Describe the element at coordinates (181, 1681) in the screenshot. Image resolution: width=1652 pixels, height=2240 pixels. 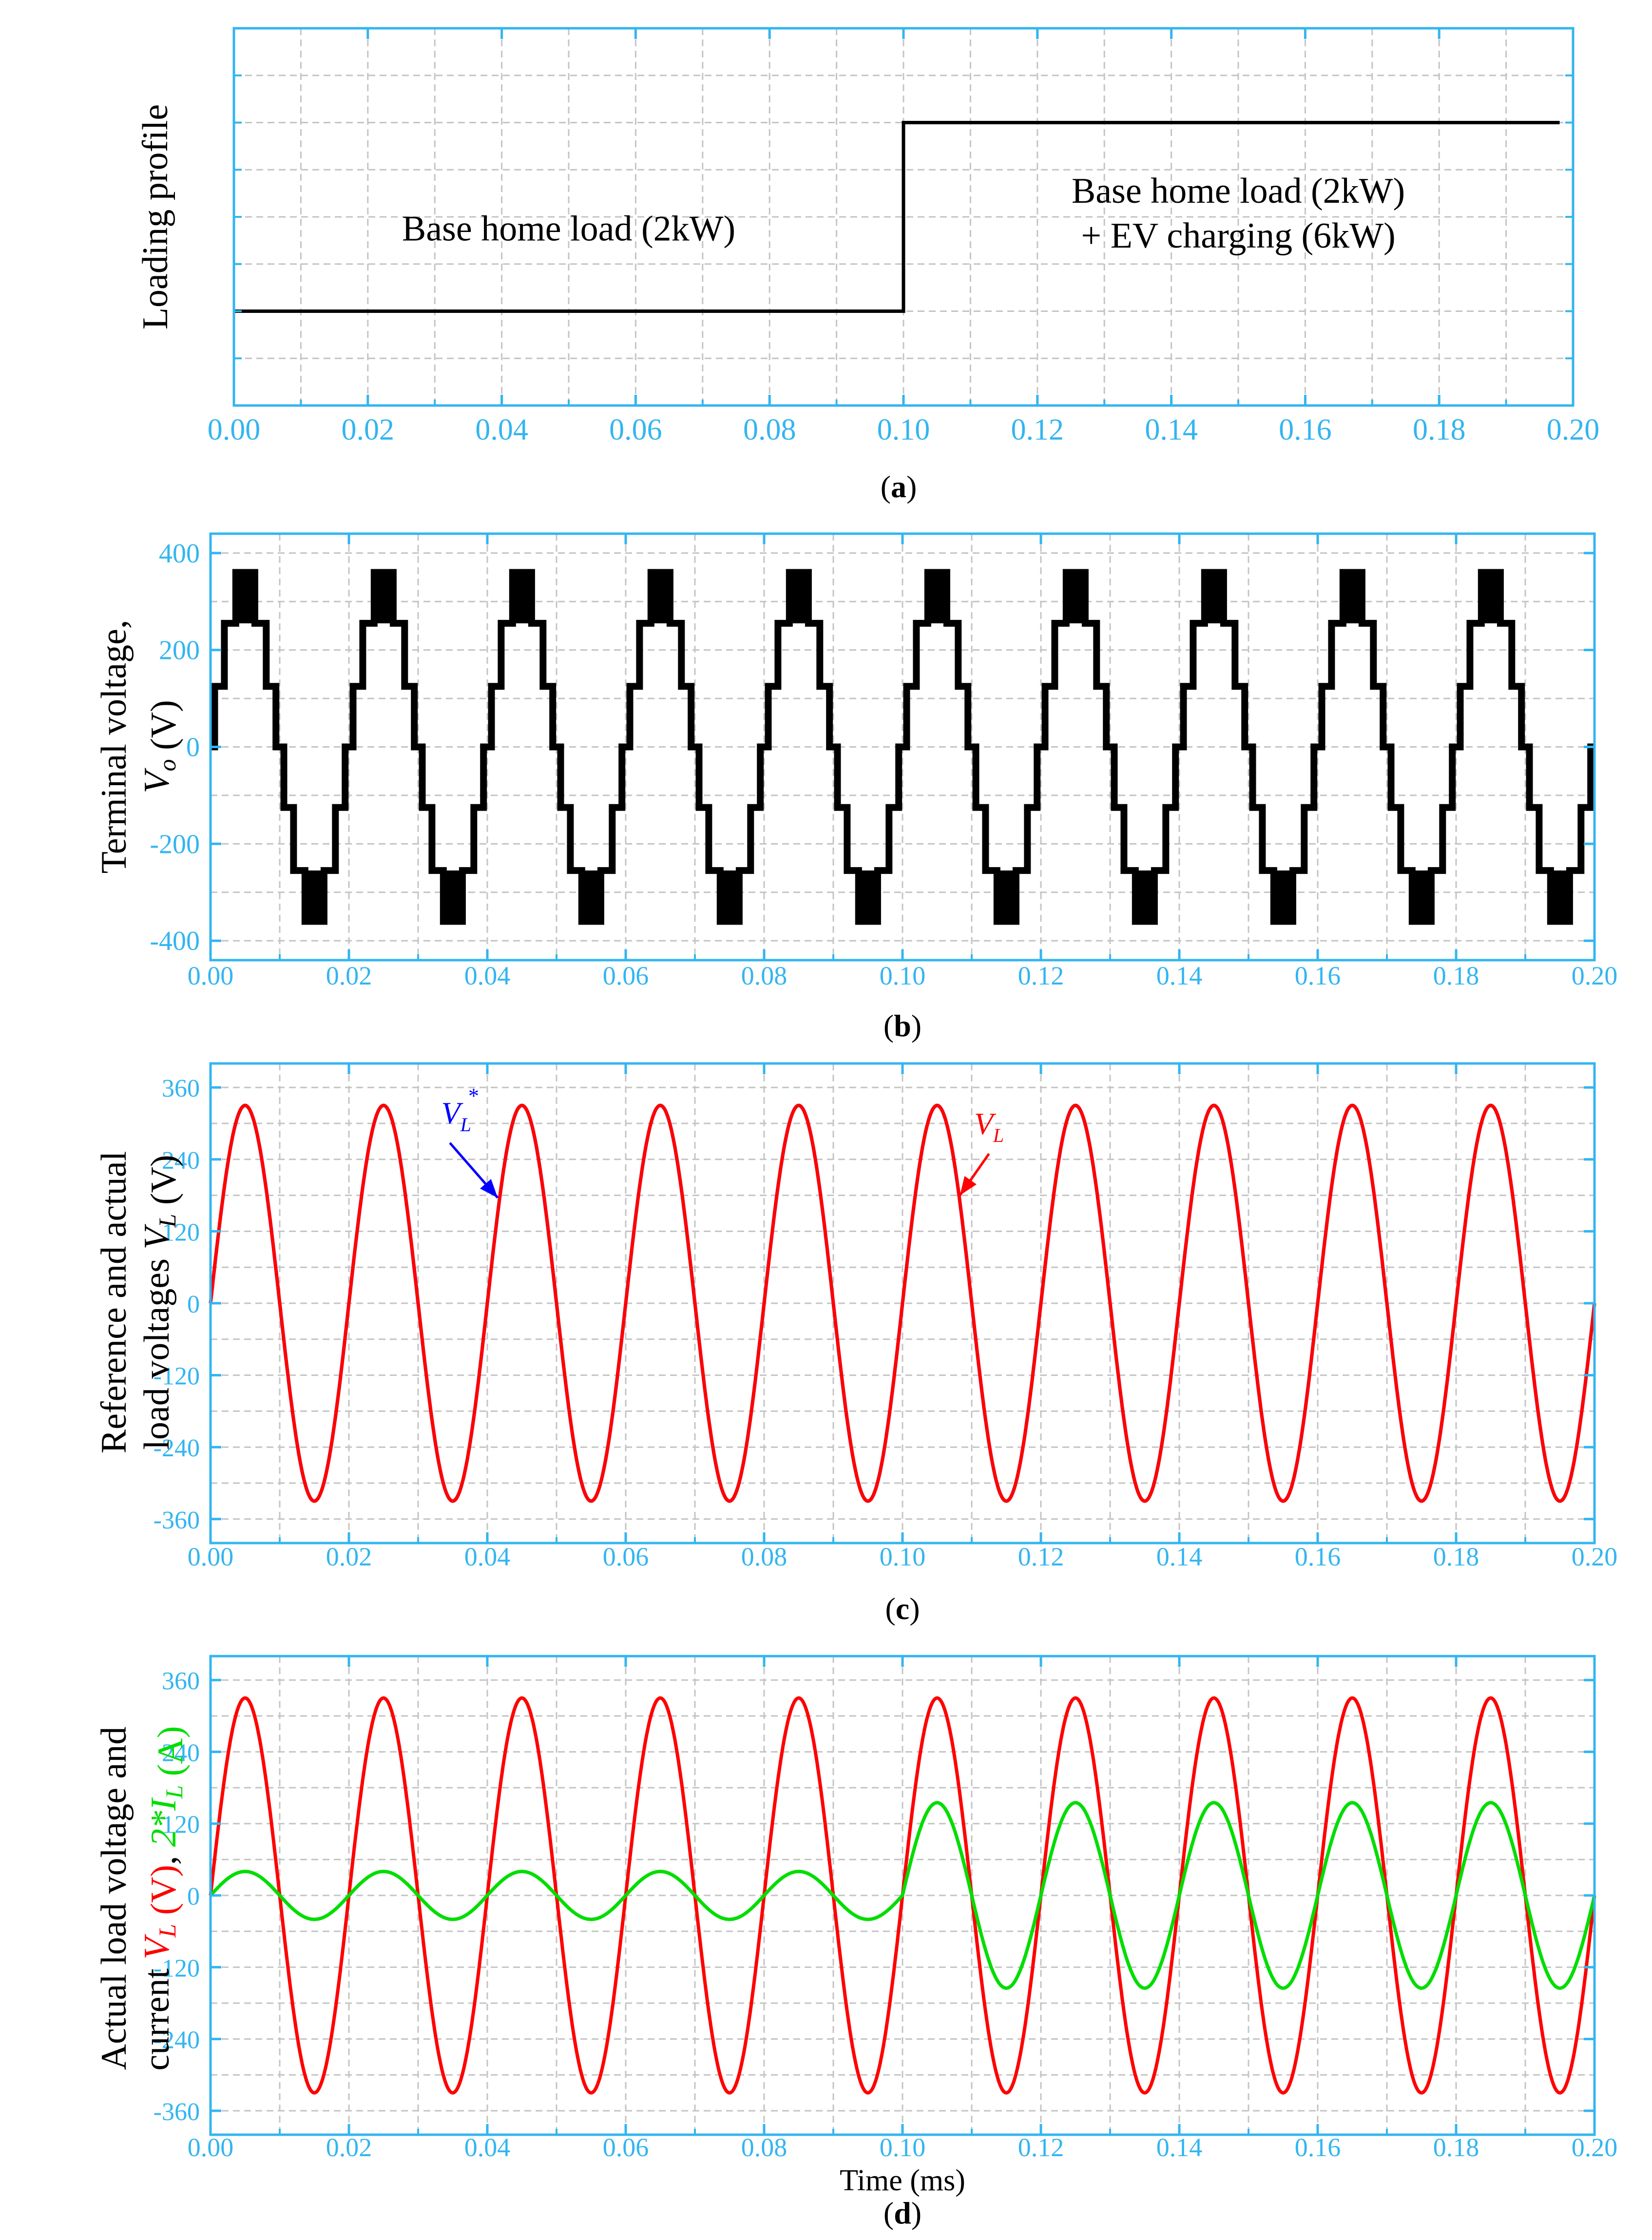
I see `y-tick-label: 360` at that location.